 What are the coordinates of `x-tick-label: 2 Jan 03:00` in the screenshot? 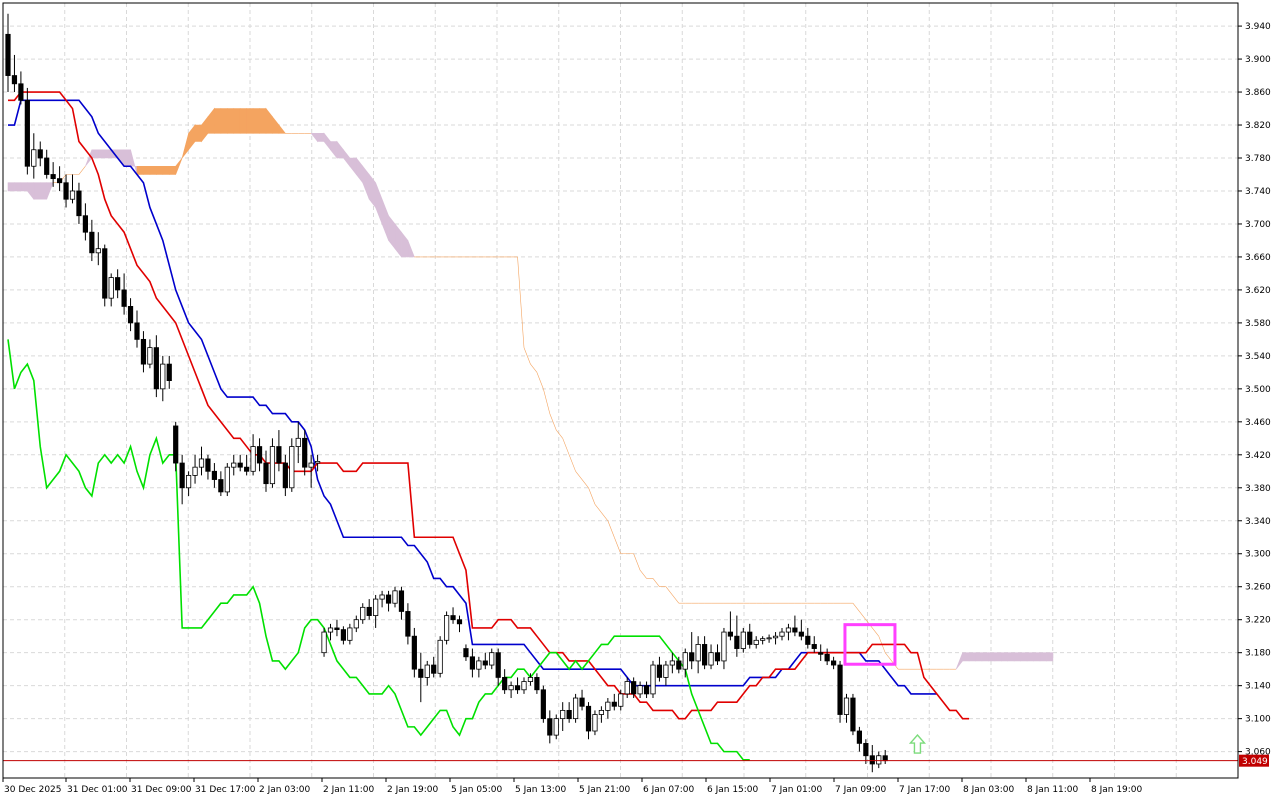 It's located at (285, 790).